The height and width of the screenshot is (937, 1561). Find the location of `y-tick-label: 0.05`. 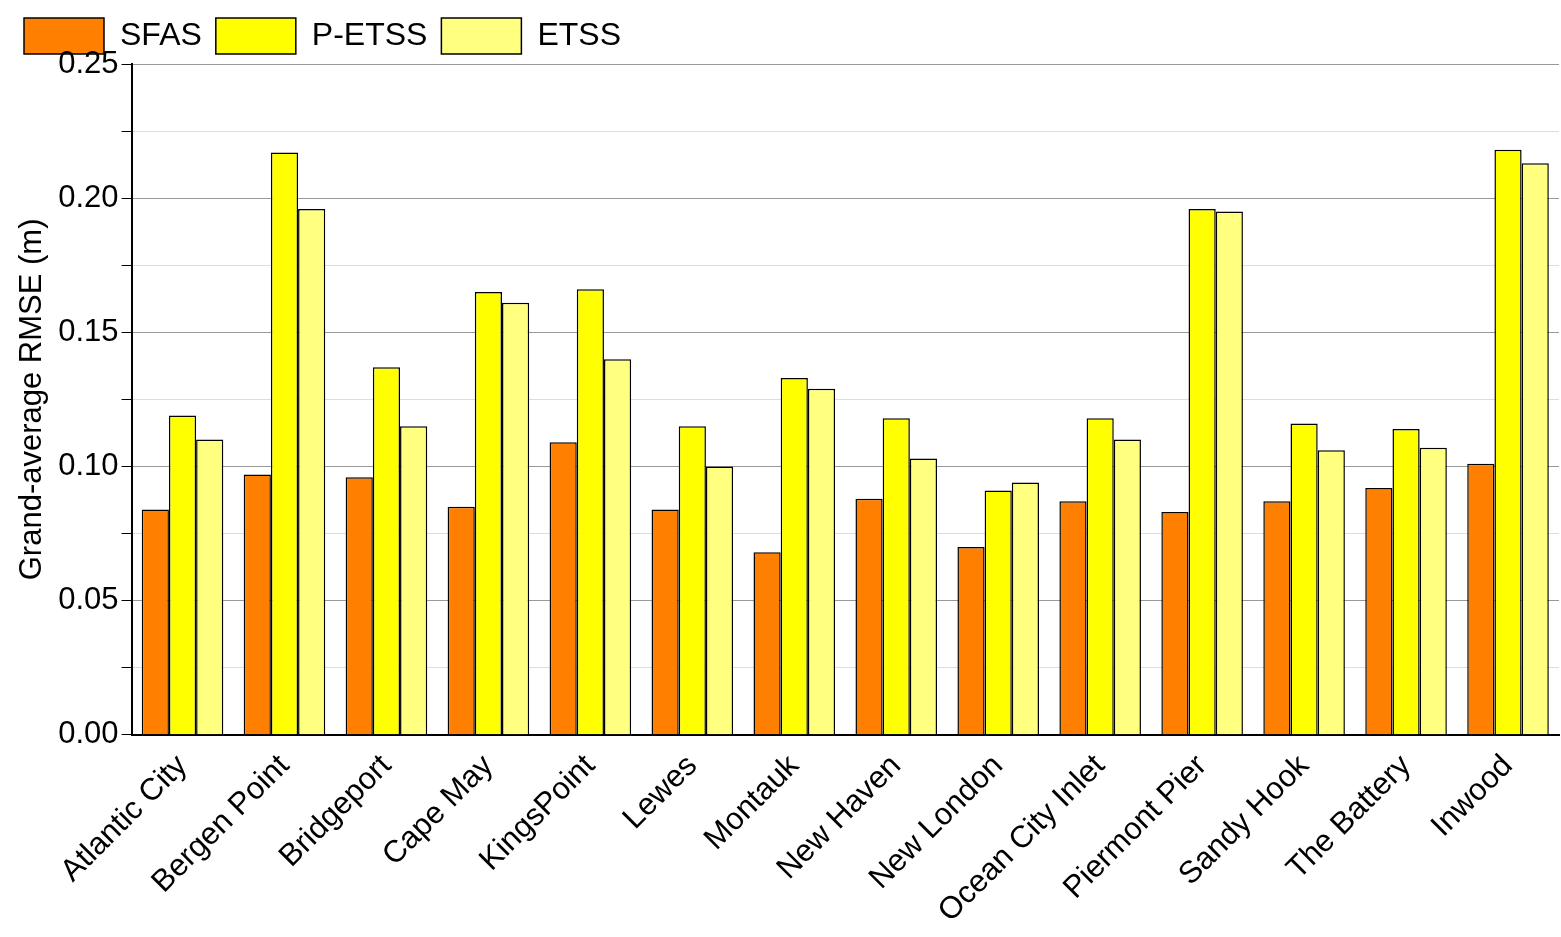

y-tick-label: 0.05 is located at coordinates (88, 599).